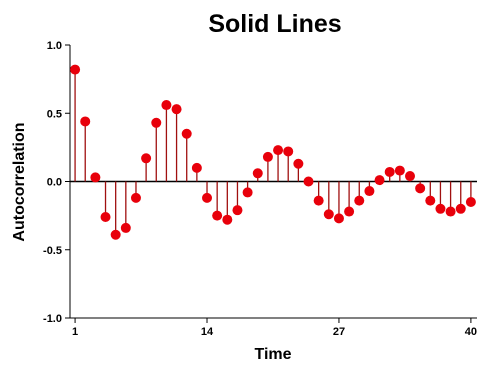 Image resolution: width=477 pixels, height=367 pixels. Describe the element at coordinates (54, 46) in the screenshot. I see `y-tick-label: 1.0` at that location.